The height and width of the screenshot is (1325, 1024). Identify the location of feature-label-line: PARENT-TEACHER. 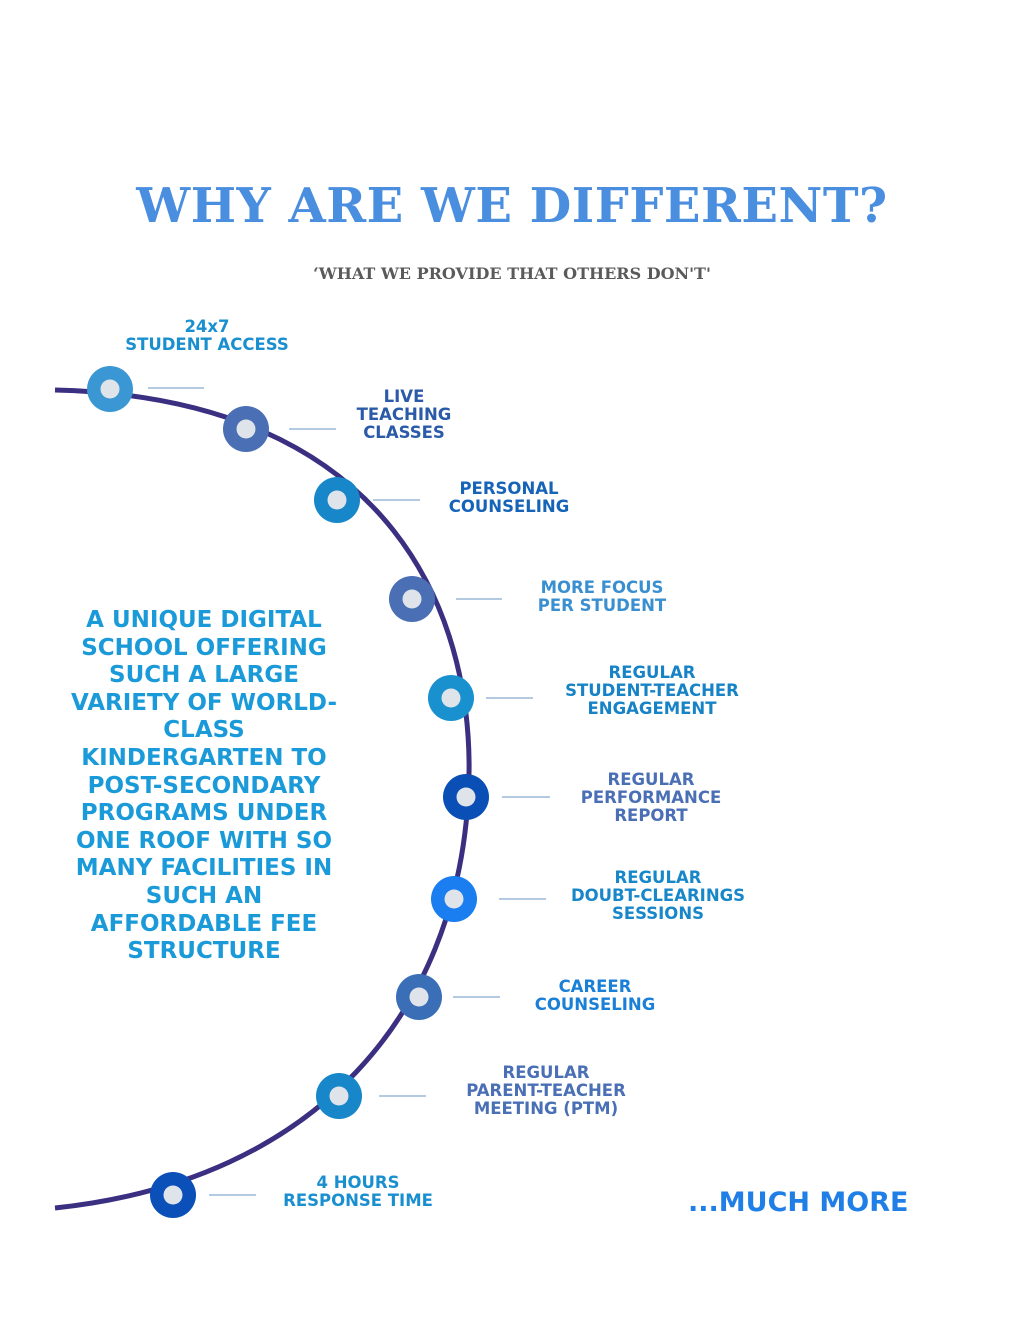
(546, 1090).